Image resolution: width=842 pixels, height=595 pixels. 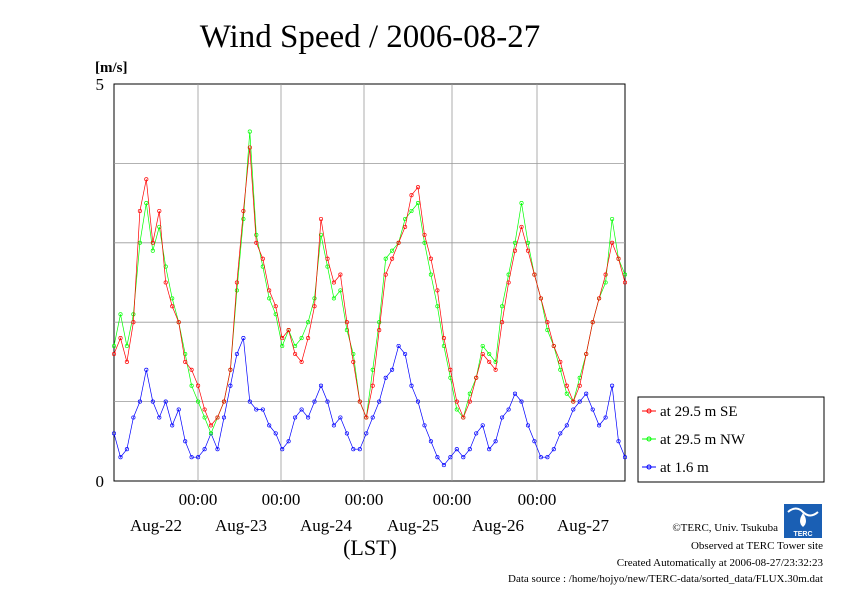 I want to click on legend-label: at 1.6 m, so click(x=684, y=468).